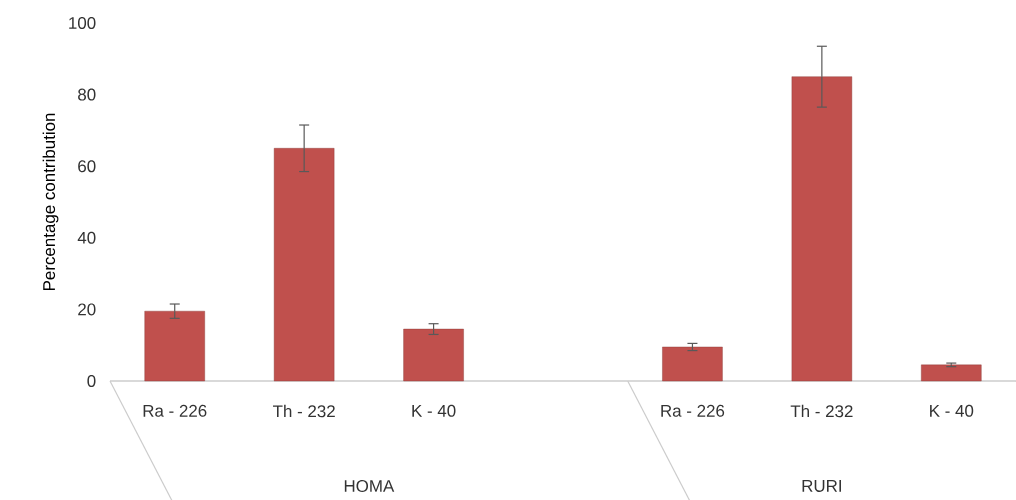  Describe the element at coordinates (50, 202) in the screenshot. I see `y-axis-title: Percentage contribution` at that location.